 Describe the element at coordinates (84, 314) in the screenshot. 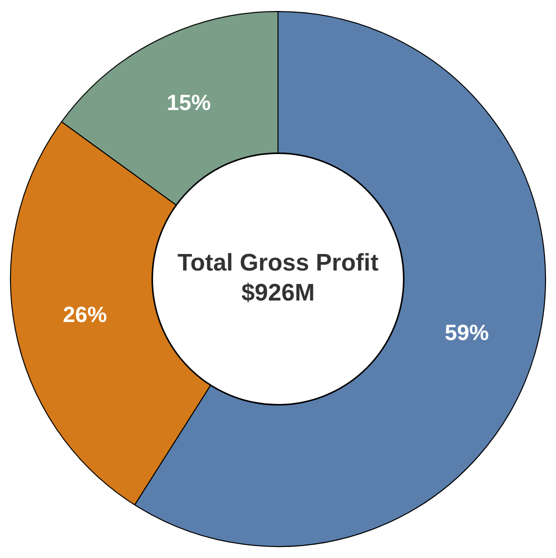

I see `data-label: 26%` at that location.